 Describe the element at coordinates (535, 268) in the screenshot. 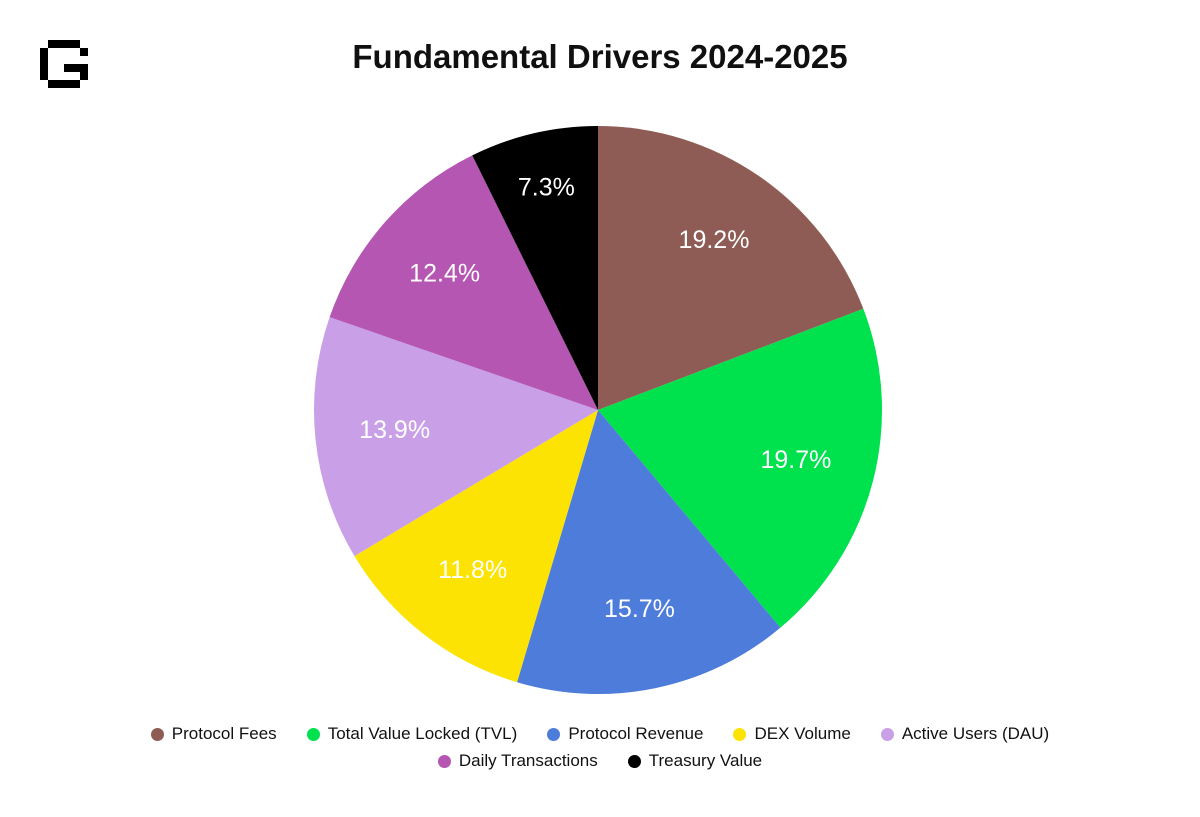

I see `pie-slice-treasury-value` at that location.